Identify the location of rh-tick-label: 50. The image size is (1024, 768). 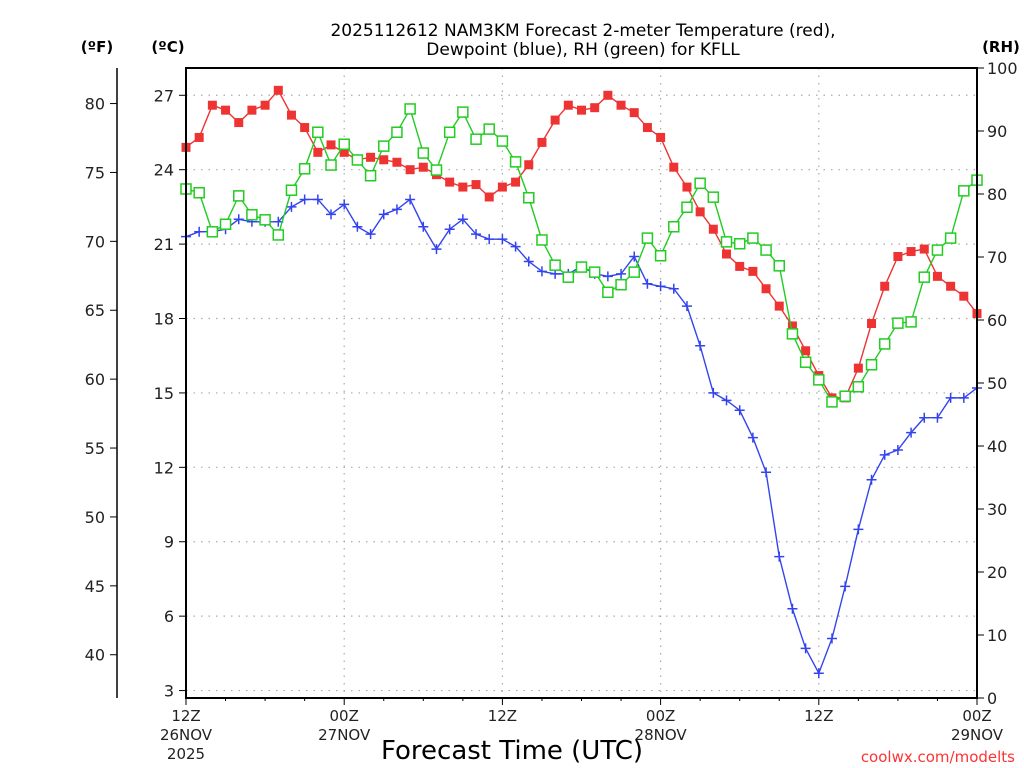
(997, 383).